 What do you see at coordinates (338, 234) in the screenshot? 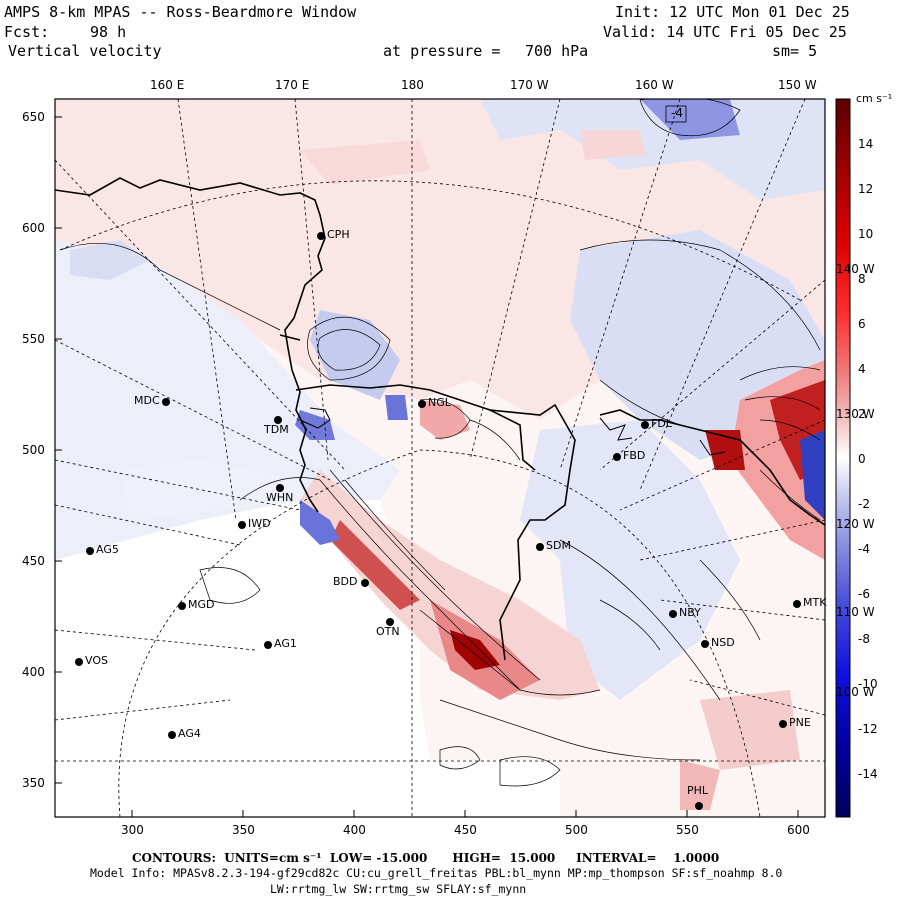
I see `station-label: CPH` at bounding box center [338, 234].